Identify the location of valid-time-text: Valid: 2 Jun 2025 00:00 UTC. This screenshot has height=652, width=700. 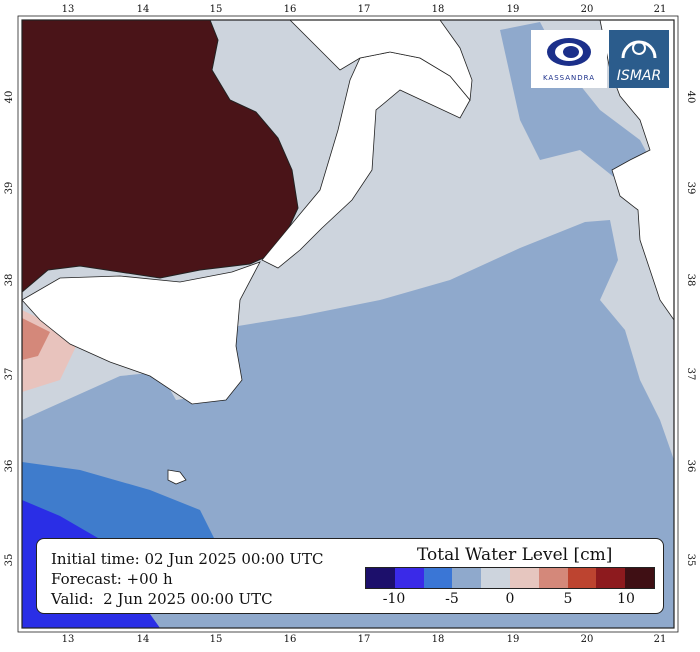
(162, 599).